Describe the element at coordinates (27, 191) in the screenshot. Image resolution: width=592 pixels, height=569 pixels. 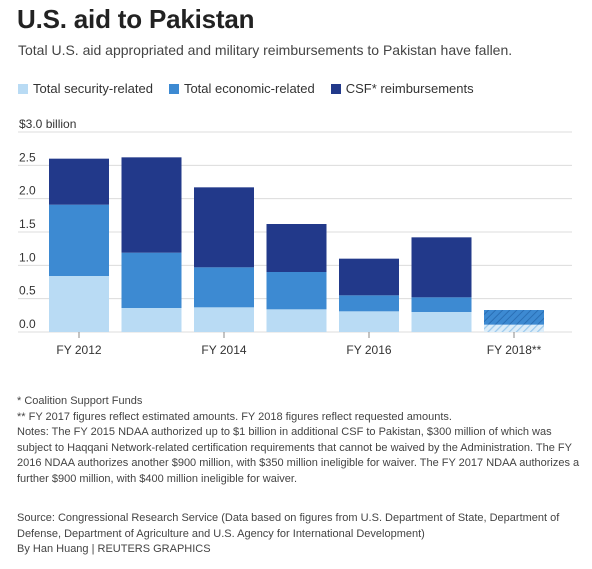
I see `y-tick-label-4: 2.0` at that location.